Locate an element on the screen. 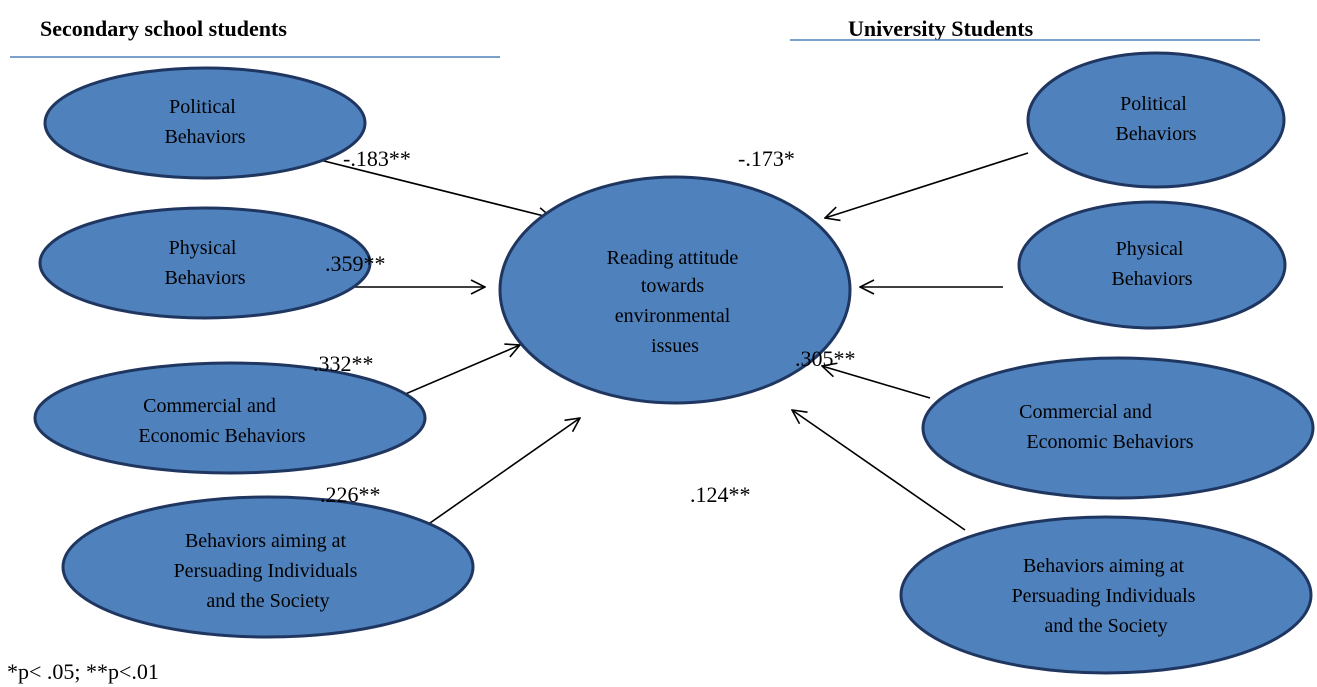  secondary-commercial-ellipse is located at coordinates (230, 418).